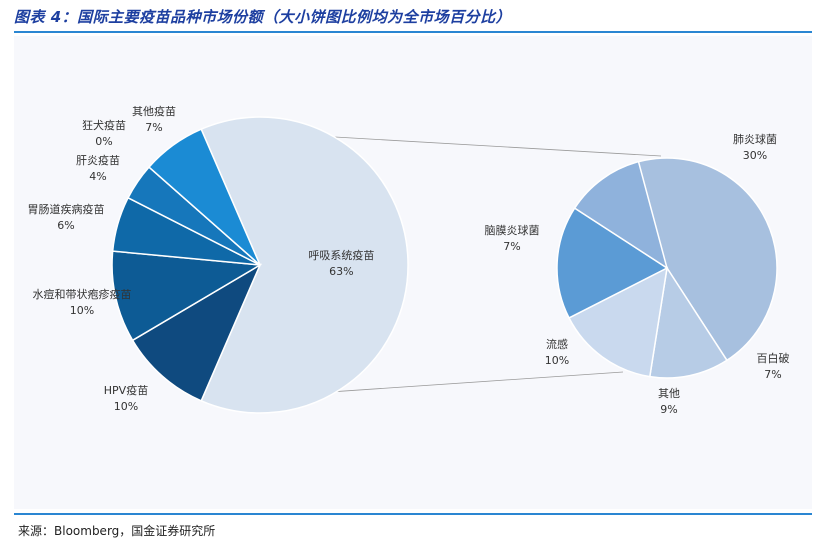 This screenshot has height=549, width=826. I want to click on big-pie-label-4: 肝炎疫苗 4%, so click(98, 168).